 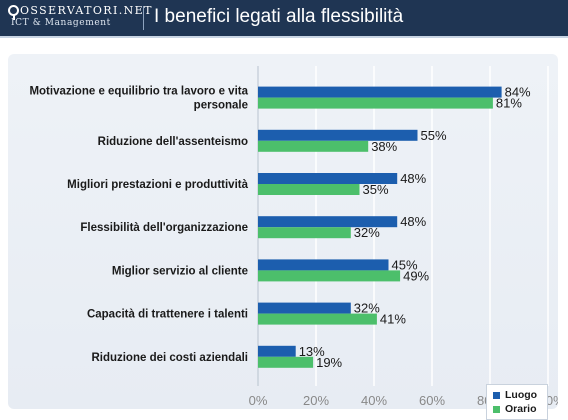 I want to click on legend-swatch-luogo, so click(x=496, y=395).